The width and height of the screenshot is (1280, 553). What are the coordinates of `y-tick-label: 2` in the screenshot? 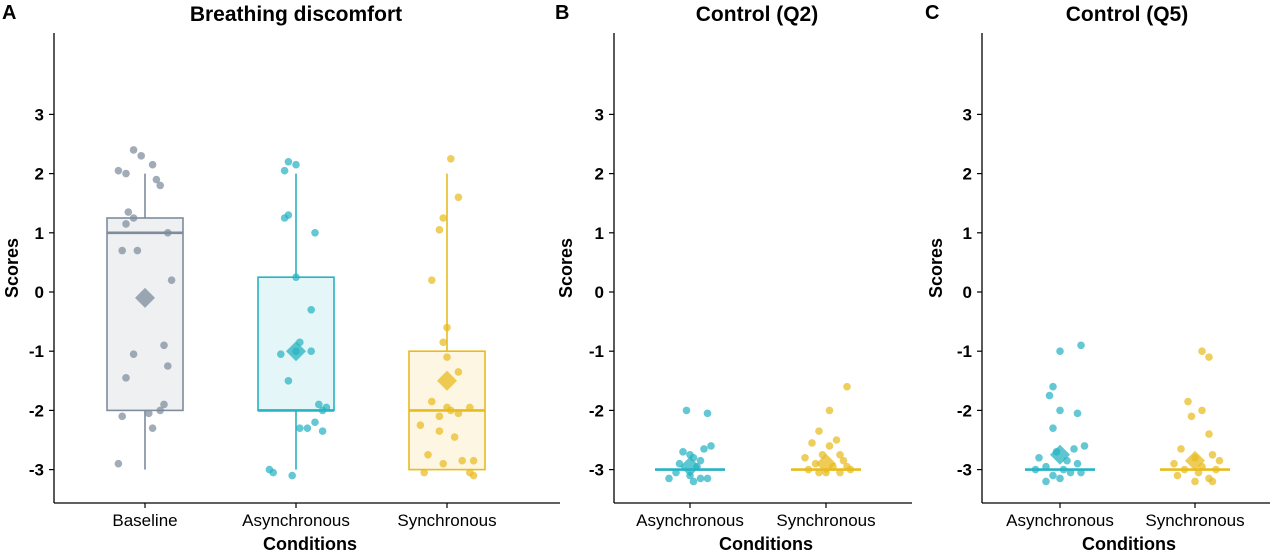 It's located at (599, 174).